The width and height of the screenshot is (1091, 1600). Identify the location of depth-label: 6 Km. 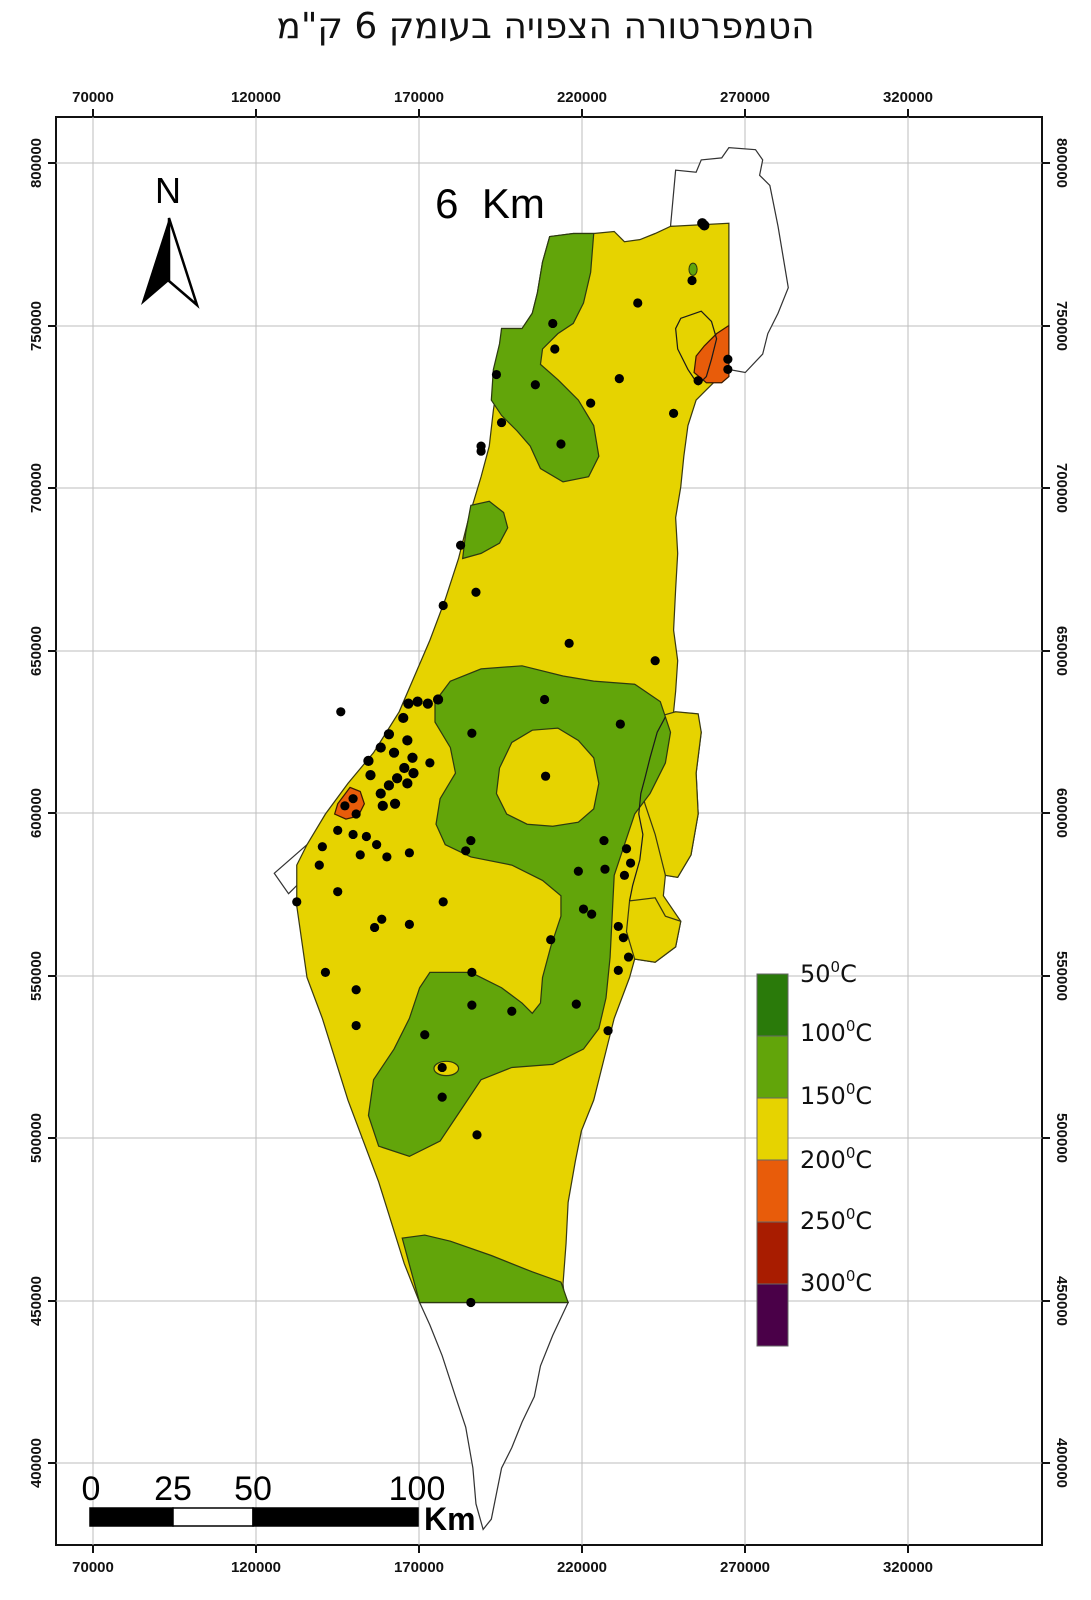
(490, 203).